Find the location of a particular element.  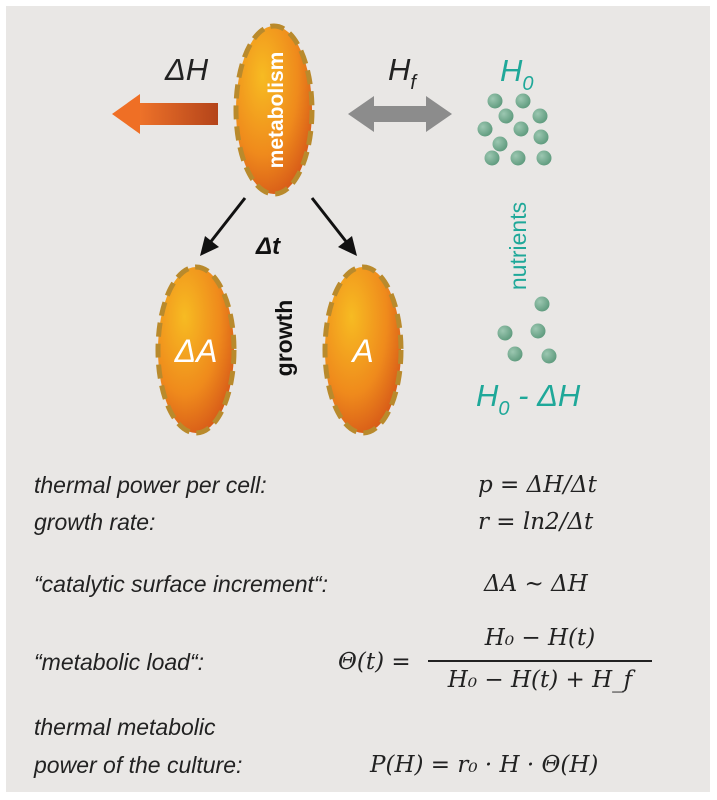

delta-t-label: Δt is located at coordinates (268, 246).